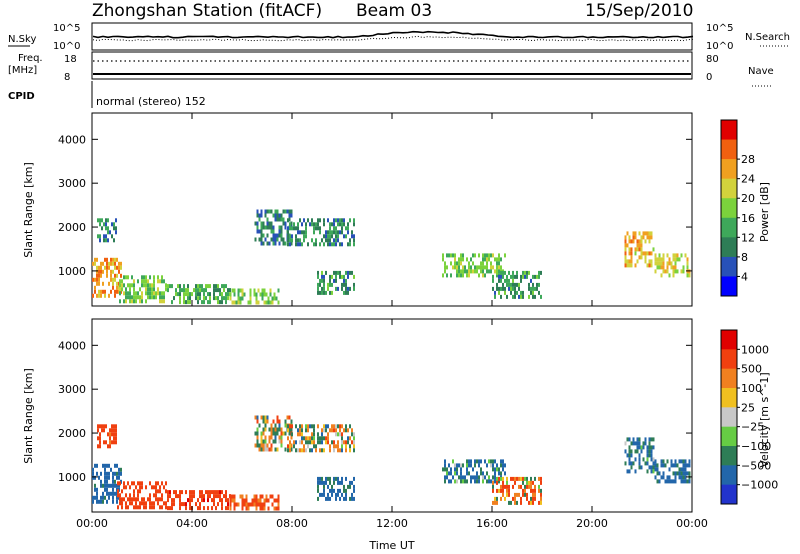 The width and height of the screenshot is (800, 554). Describe the element at coordinates (392, 65) in the screenshot. I see `freq-panel` at that location.